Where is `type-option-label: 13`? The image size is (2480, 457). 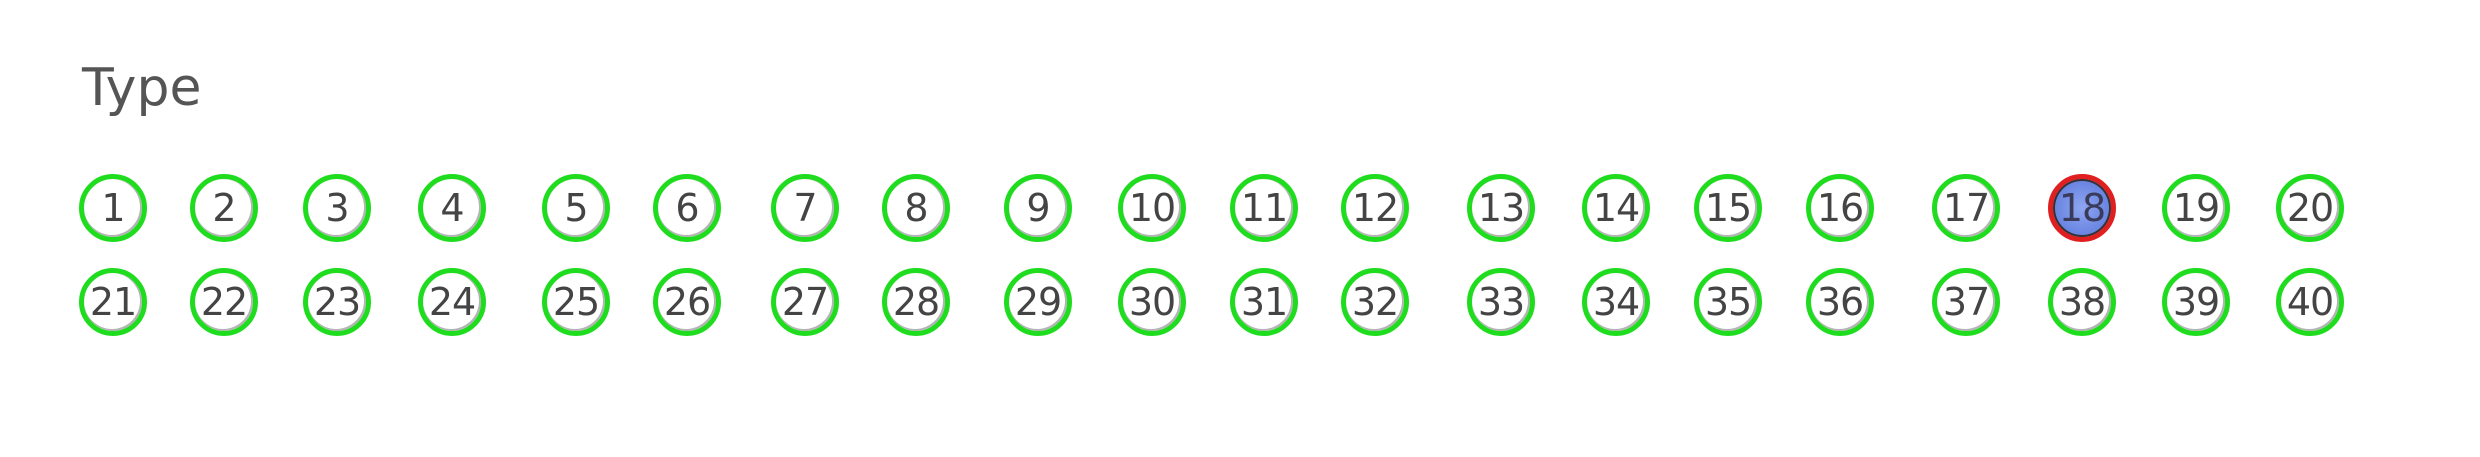
type-option-label: 13 is located at coordinates (1501, 208).